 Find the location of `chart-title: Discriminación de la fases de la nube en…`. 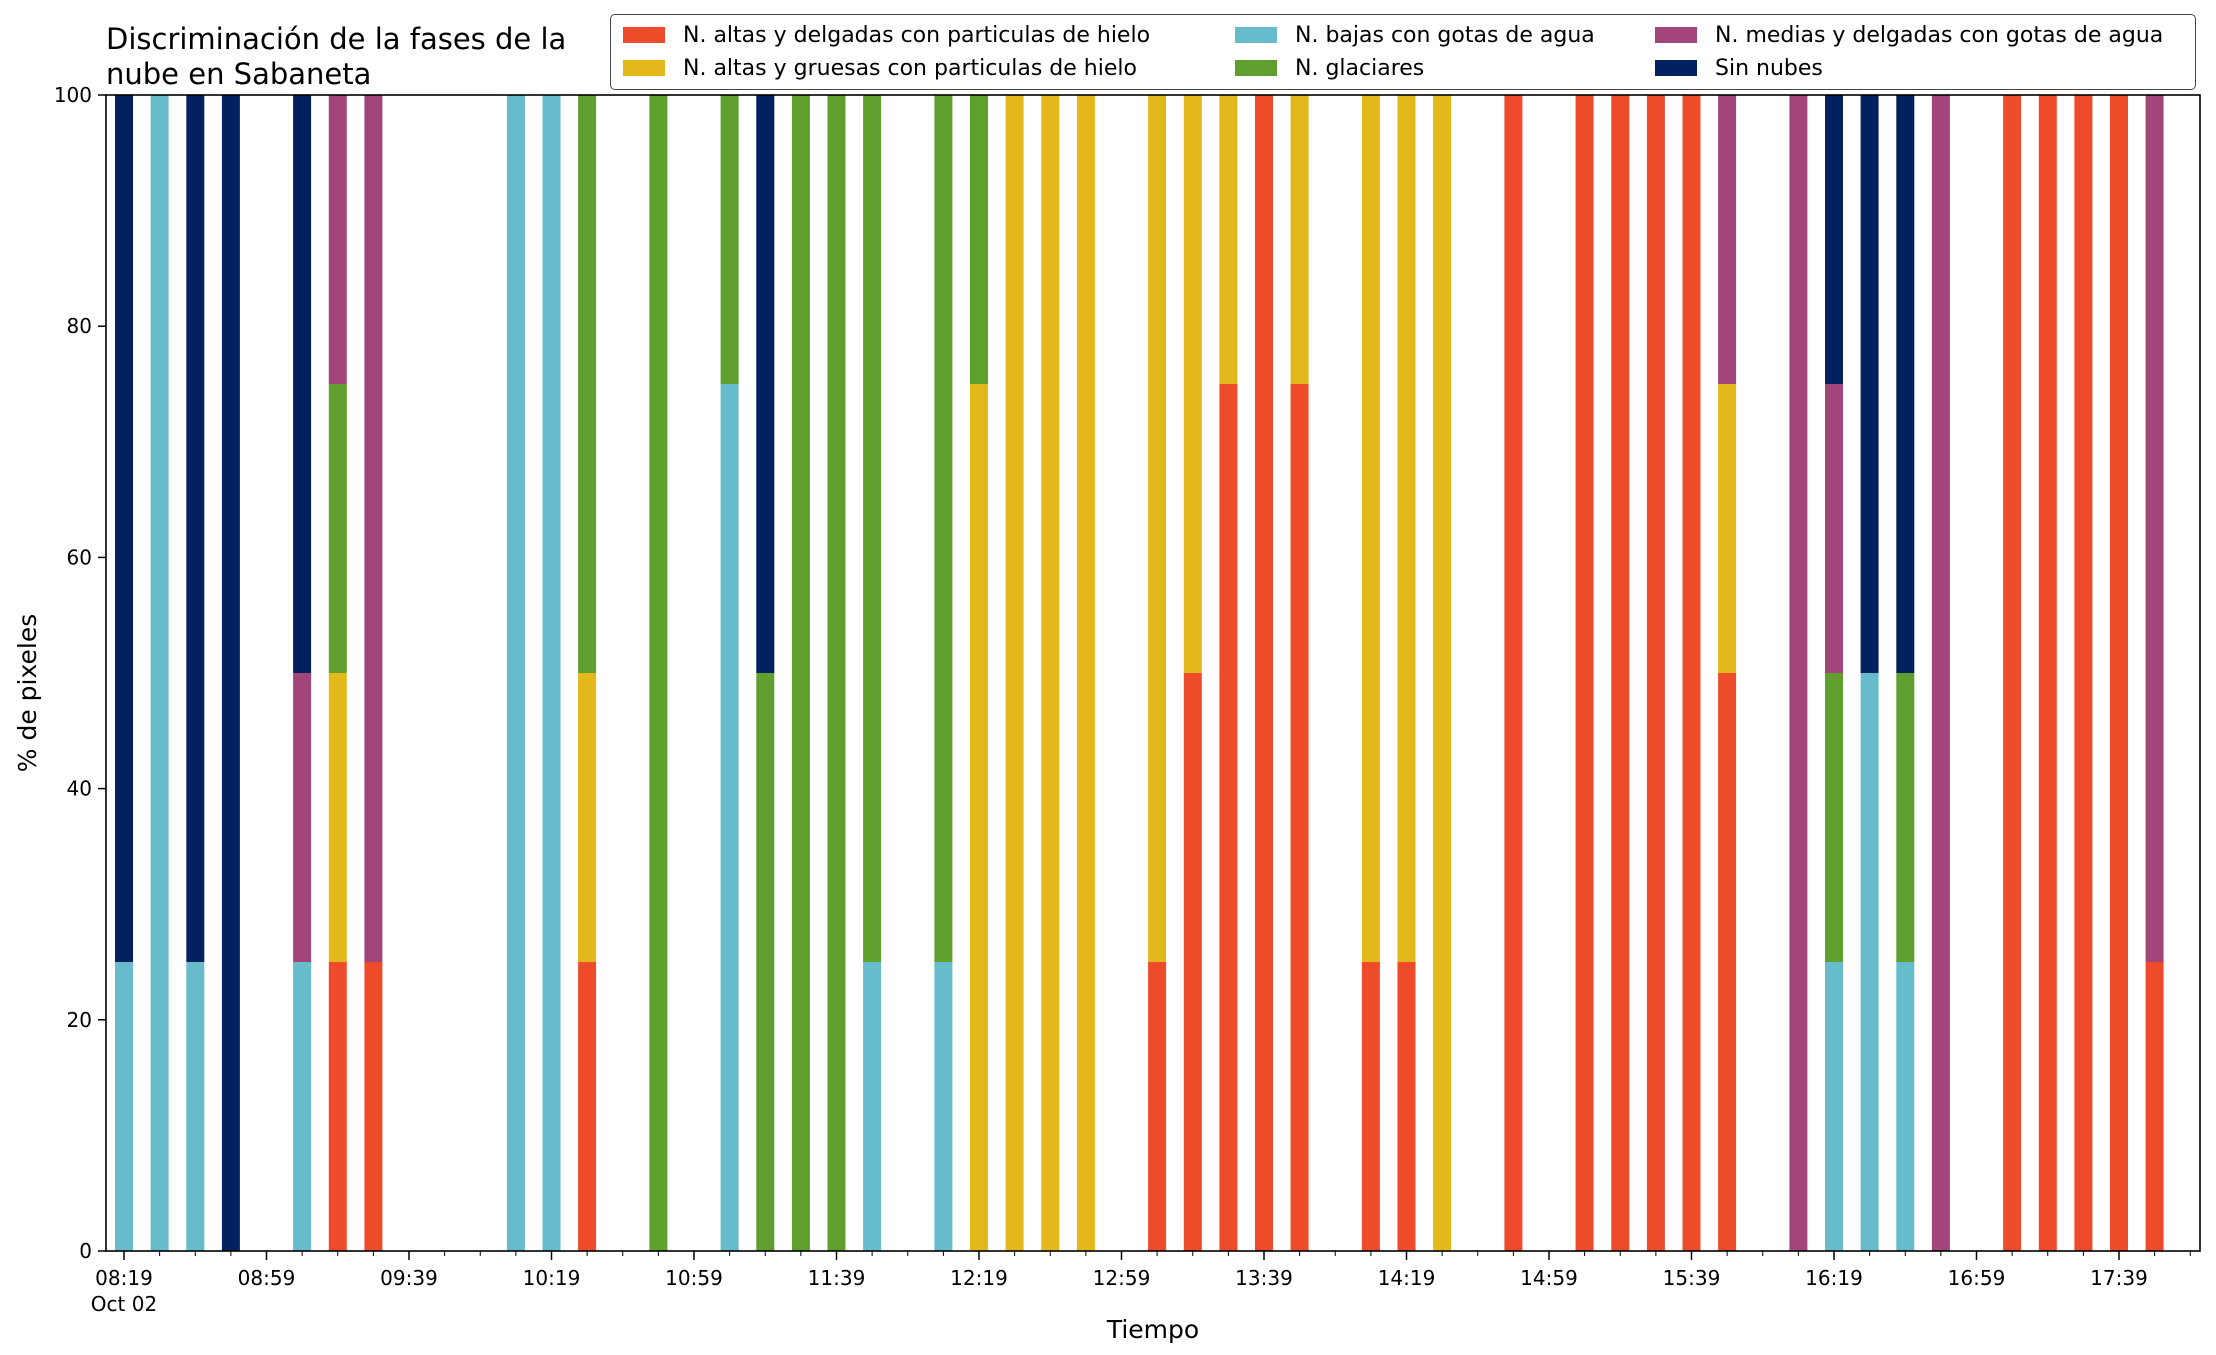

chart-title: Discriminación de la fases de la nube en… is located at coordinates (336, 57).